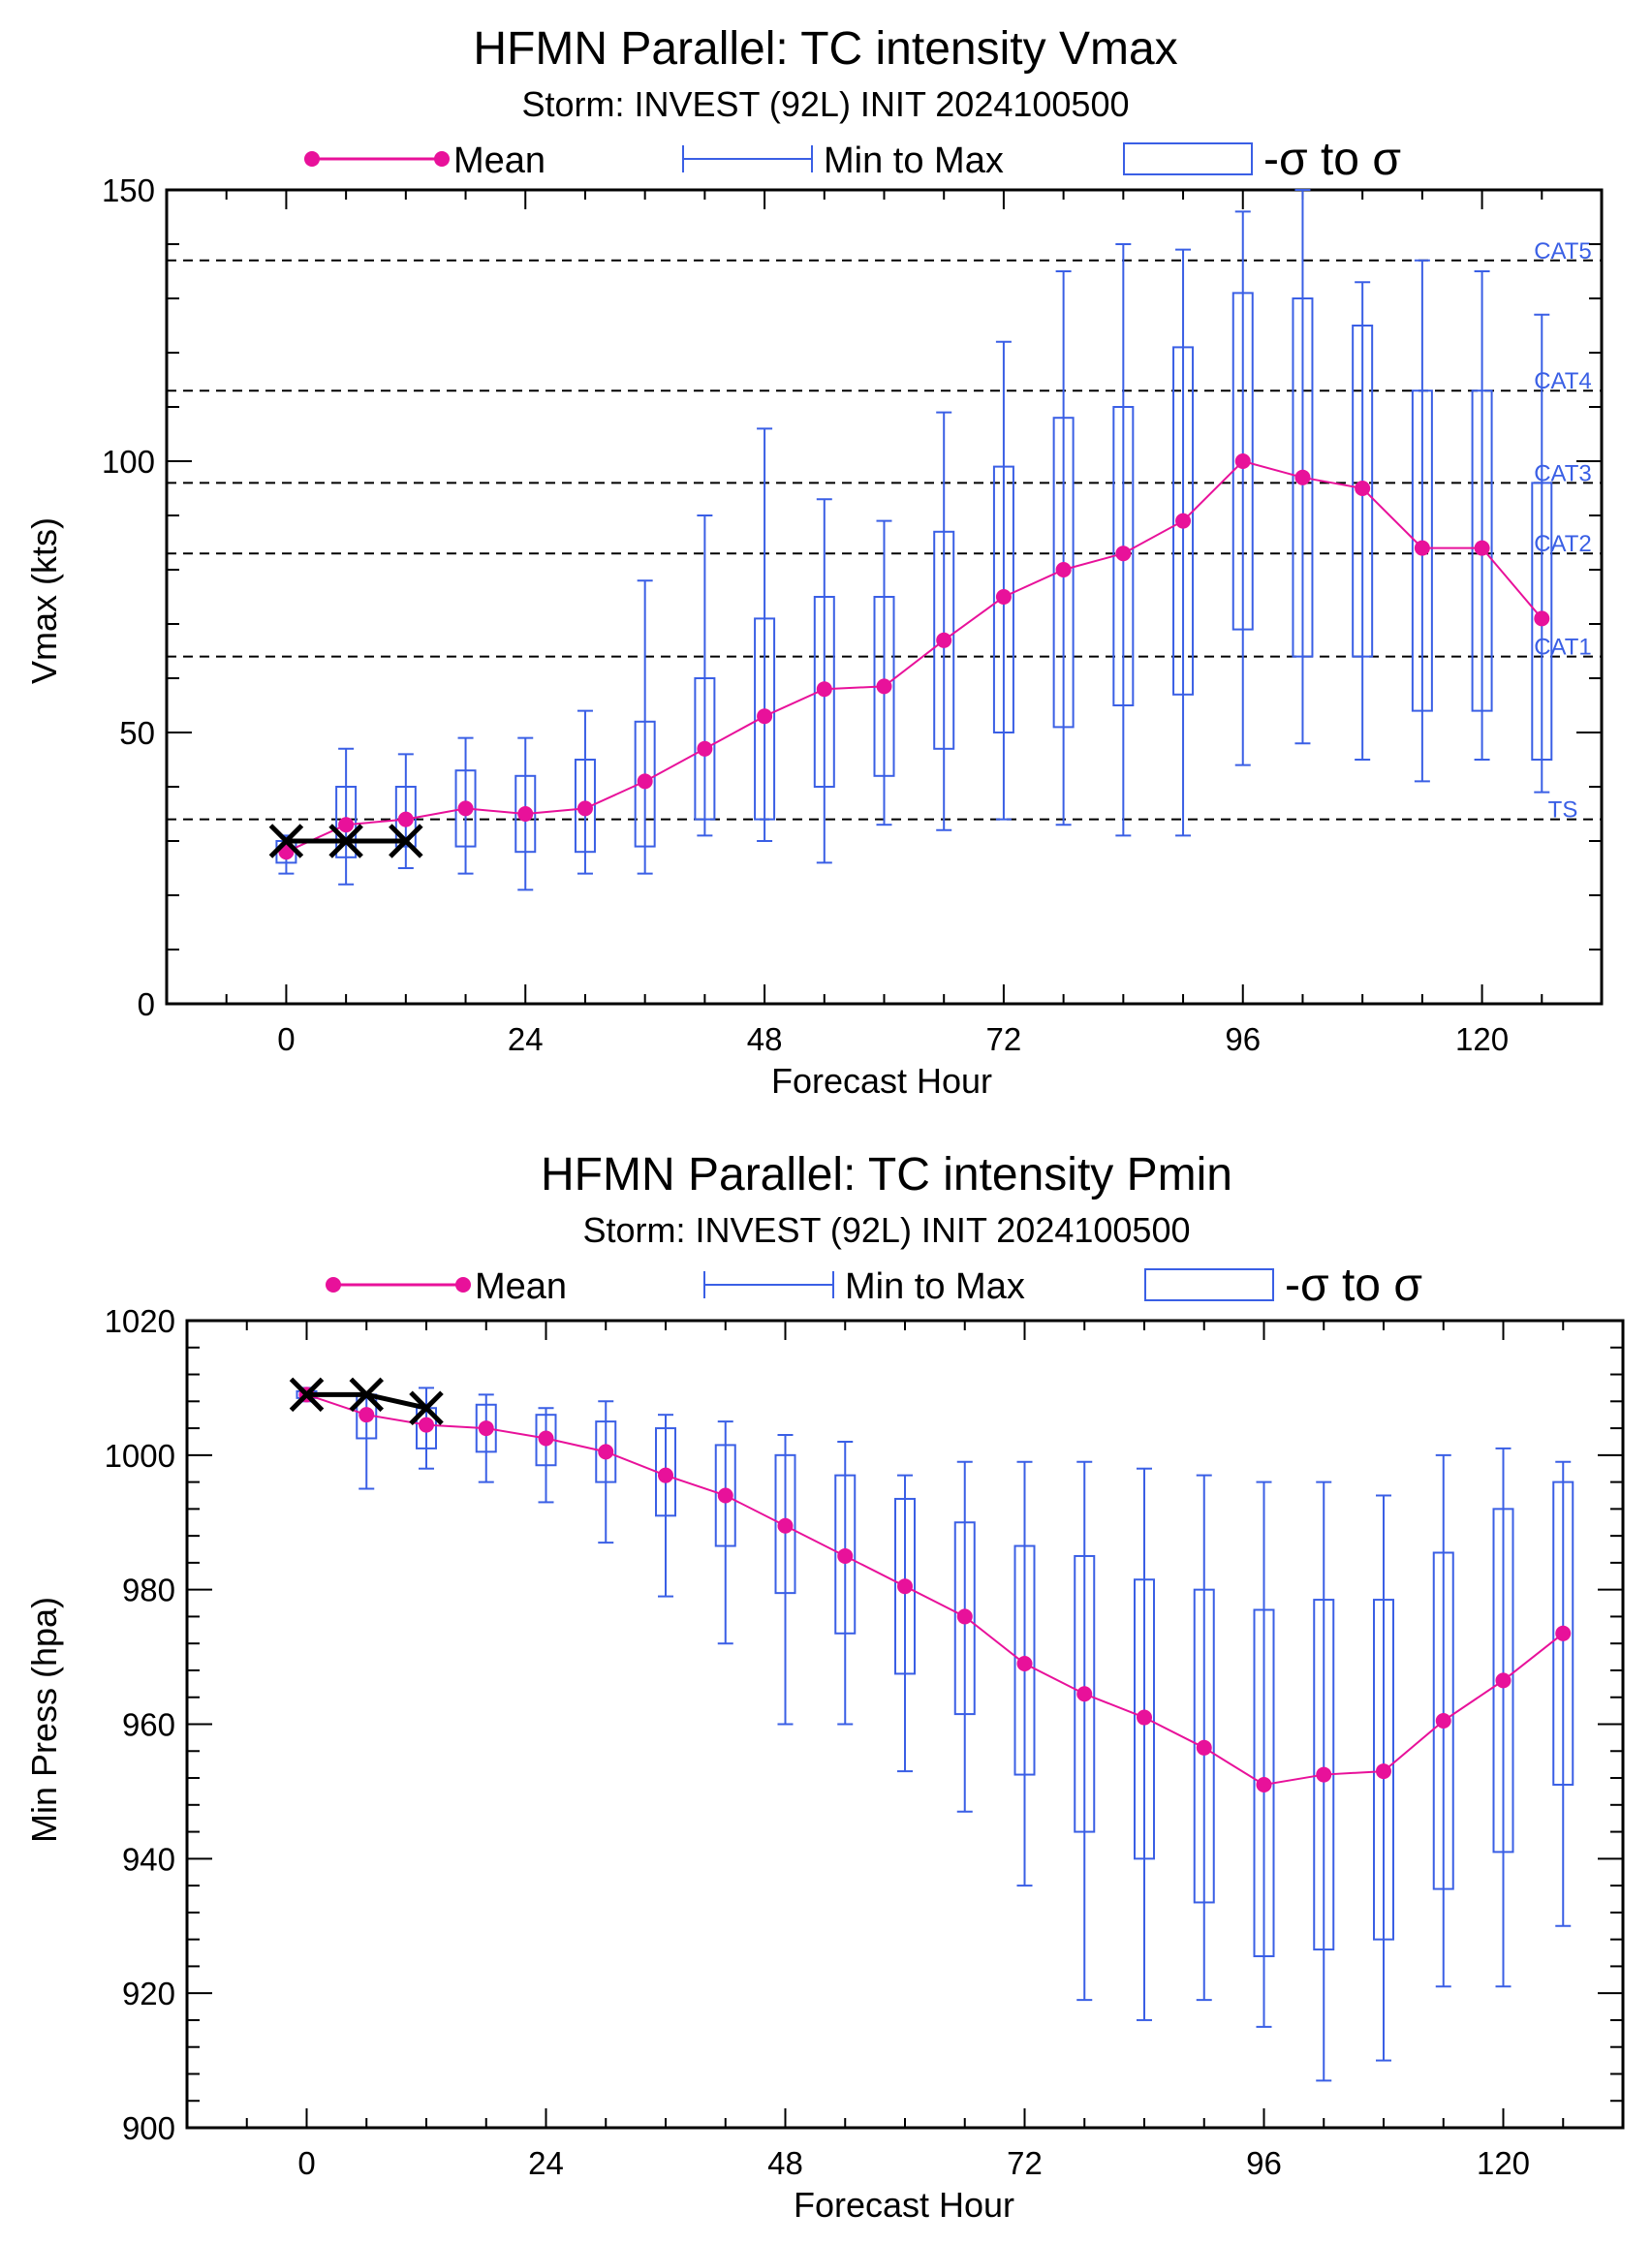 The height and width of the screenshot is (2244, 1652). I want to click on threshold-label: TS, so click(1563, 810).